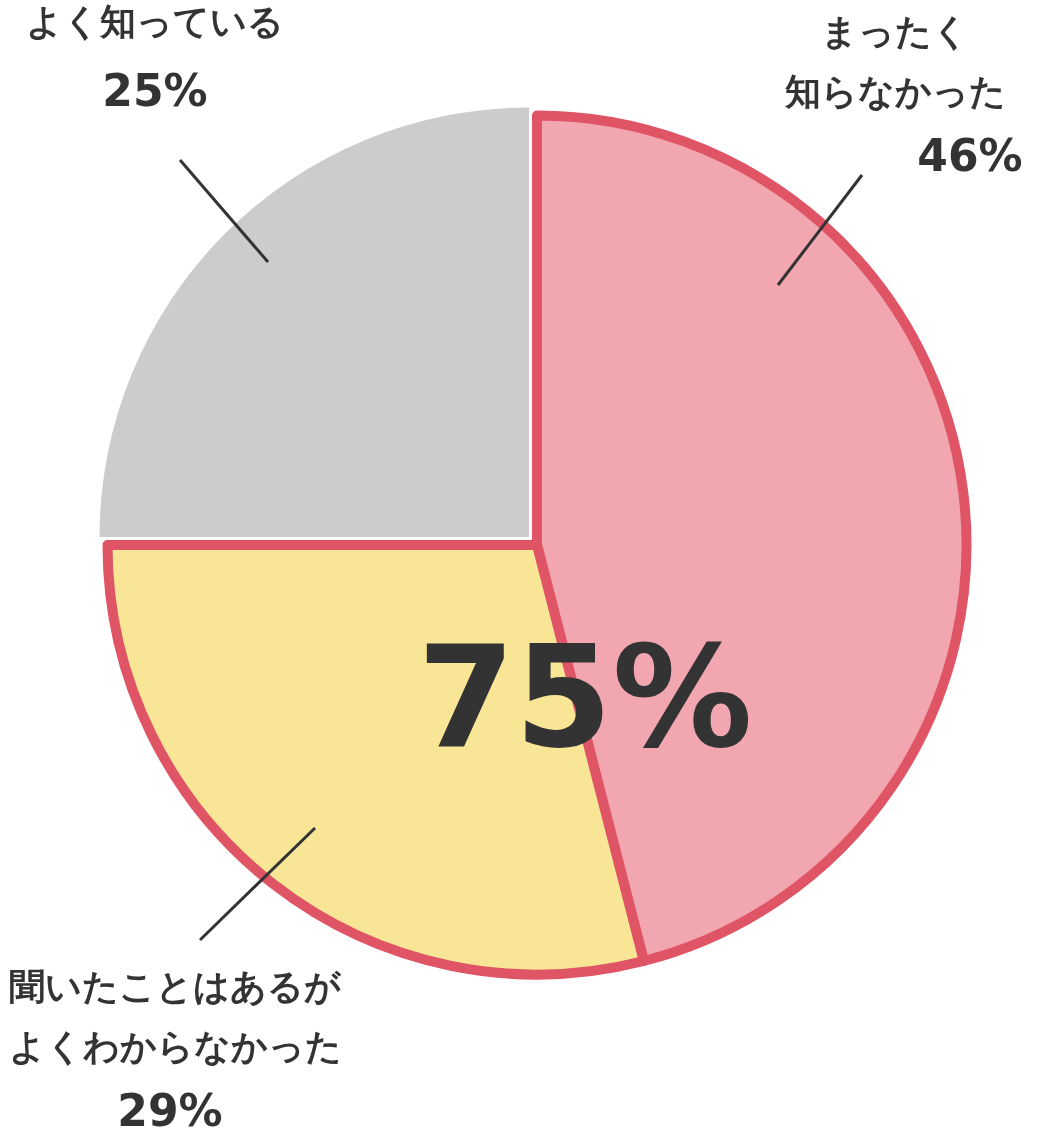 This screenshot has width=1048, height=1142. Describe the element at coordinates (155, 91) in the screenshot. I see `data-label: 25%` at that location.